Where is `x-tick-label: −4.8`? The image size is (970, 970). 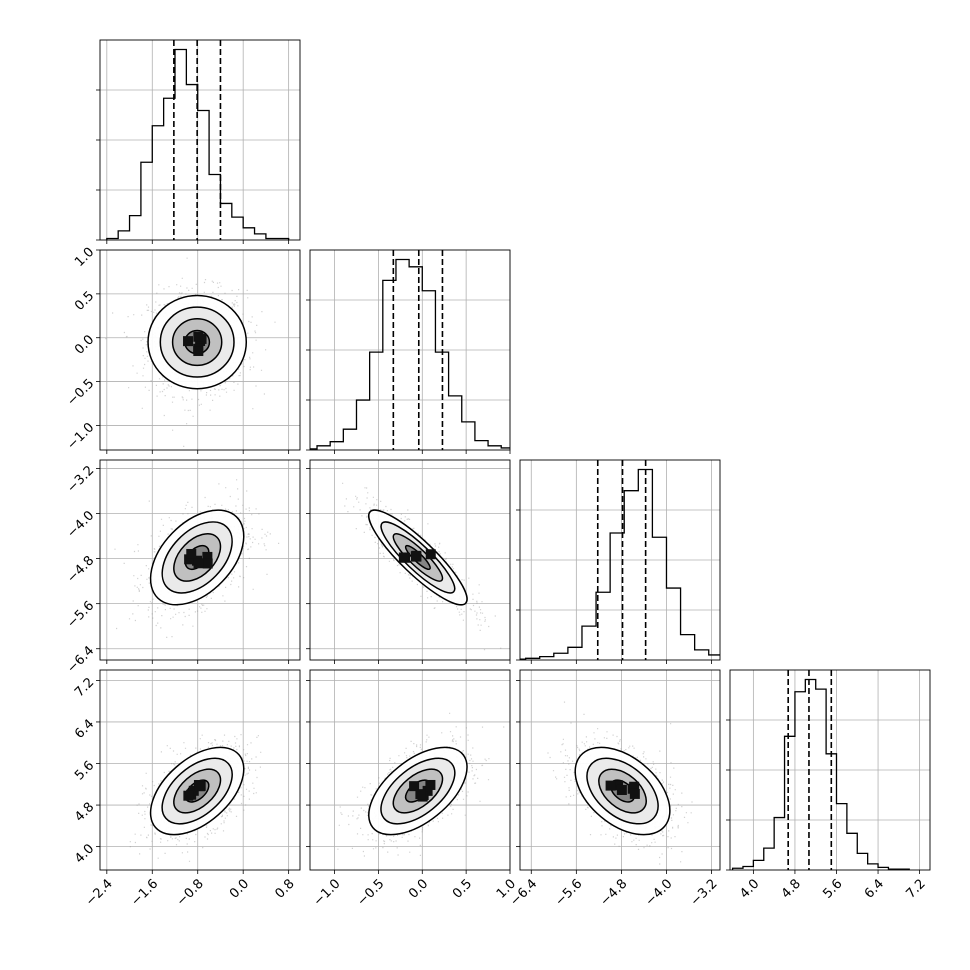
x-tick-label: −4.8 is located at coordinates (614, 892).